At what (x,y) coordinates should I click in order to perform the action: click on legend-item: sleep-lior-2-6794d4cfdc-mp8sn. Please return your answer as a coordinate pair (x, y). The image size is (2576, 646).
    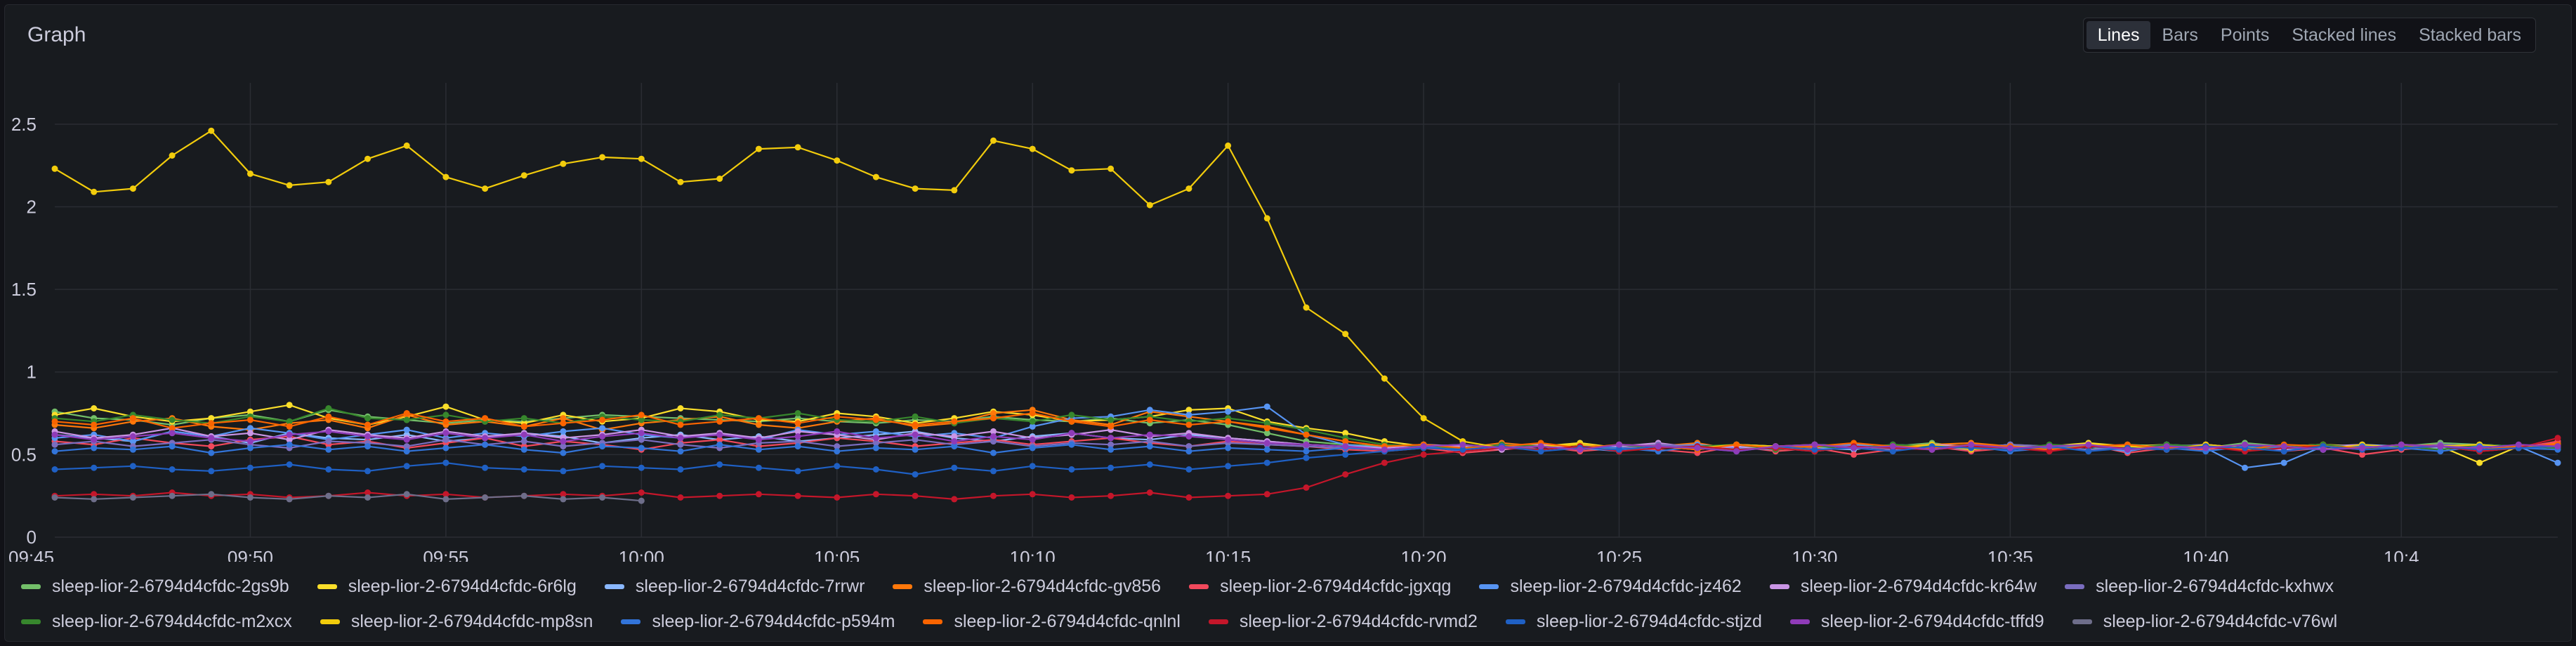
    Looking at the image, I should click on (456, 621).